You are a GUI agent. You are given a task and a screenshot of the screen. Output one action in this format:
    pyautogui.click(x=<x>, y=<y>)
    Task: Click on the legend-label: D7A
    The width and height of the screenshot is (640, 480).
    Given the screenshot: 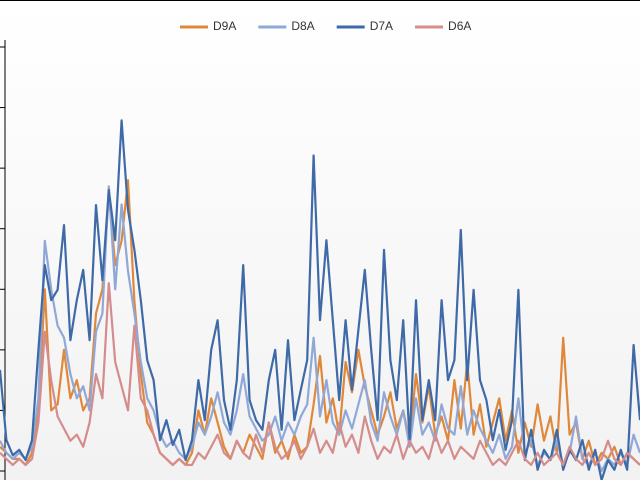 What is the action you would take?
    pyautogui.click(x=381, y=26)
    